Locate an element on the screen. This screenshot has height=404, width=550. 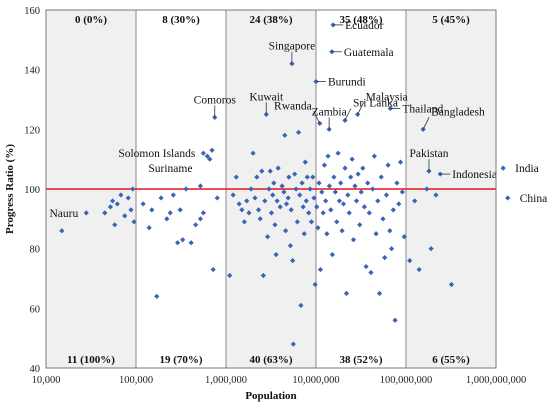
x-axis-title: Population is located at coordinates (270, 396).